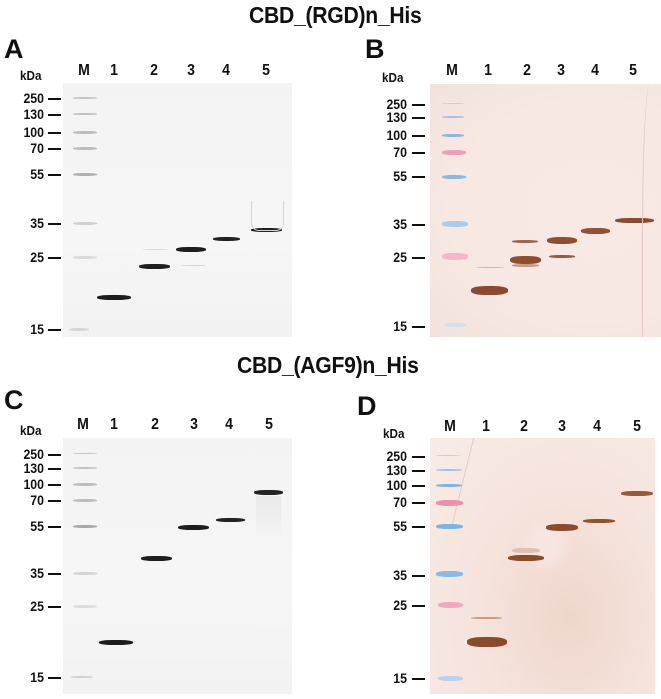  Describe the element at coordinates (177, 566) in the screenshot. I see `sds-page-gel-c` at that location.